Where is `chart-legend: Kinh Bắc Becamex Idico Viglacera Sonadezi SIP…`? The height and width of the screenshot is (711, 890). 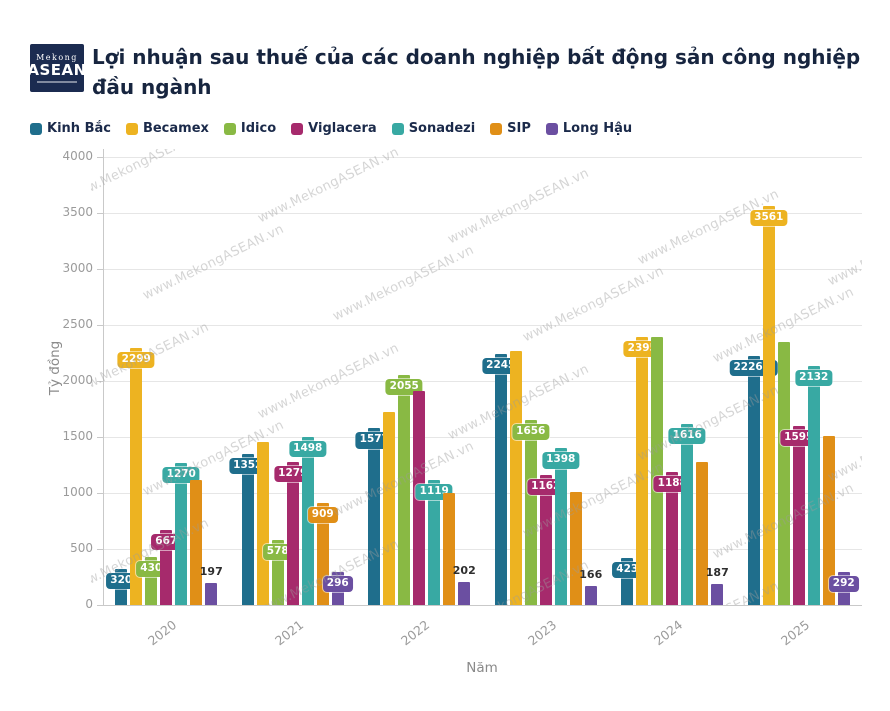
chart-legend: Kinh Bắc Becamex Idico Viglacera Sonadezi SIP… is located at coordinates (331, 128).